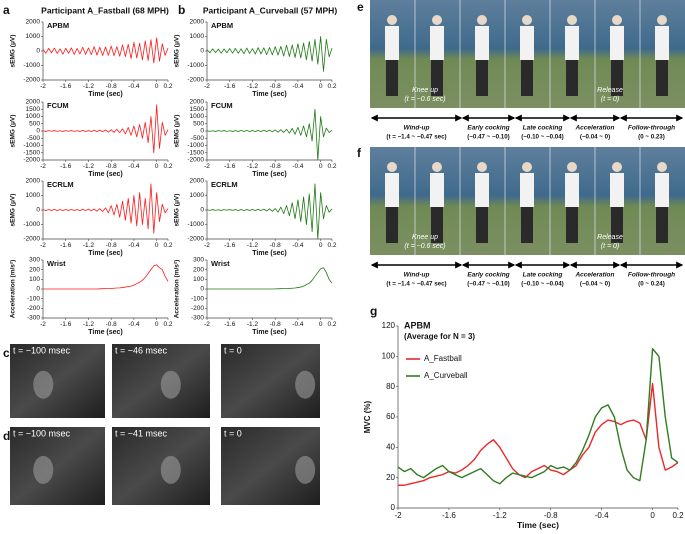 This screenshot has height=534, width=685. I want to click on y-tick-label: 120, so click(389, 325).